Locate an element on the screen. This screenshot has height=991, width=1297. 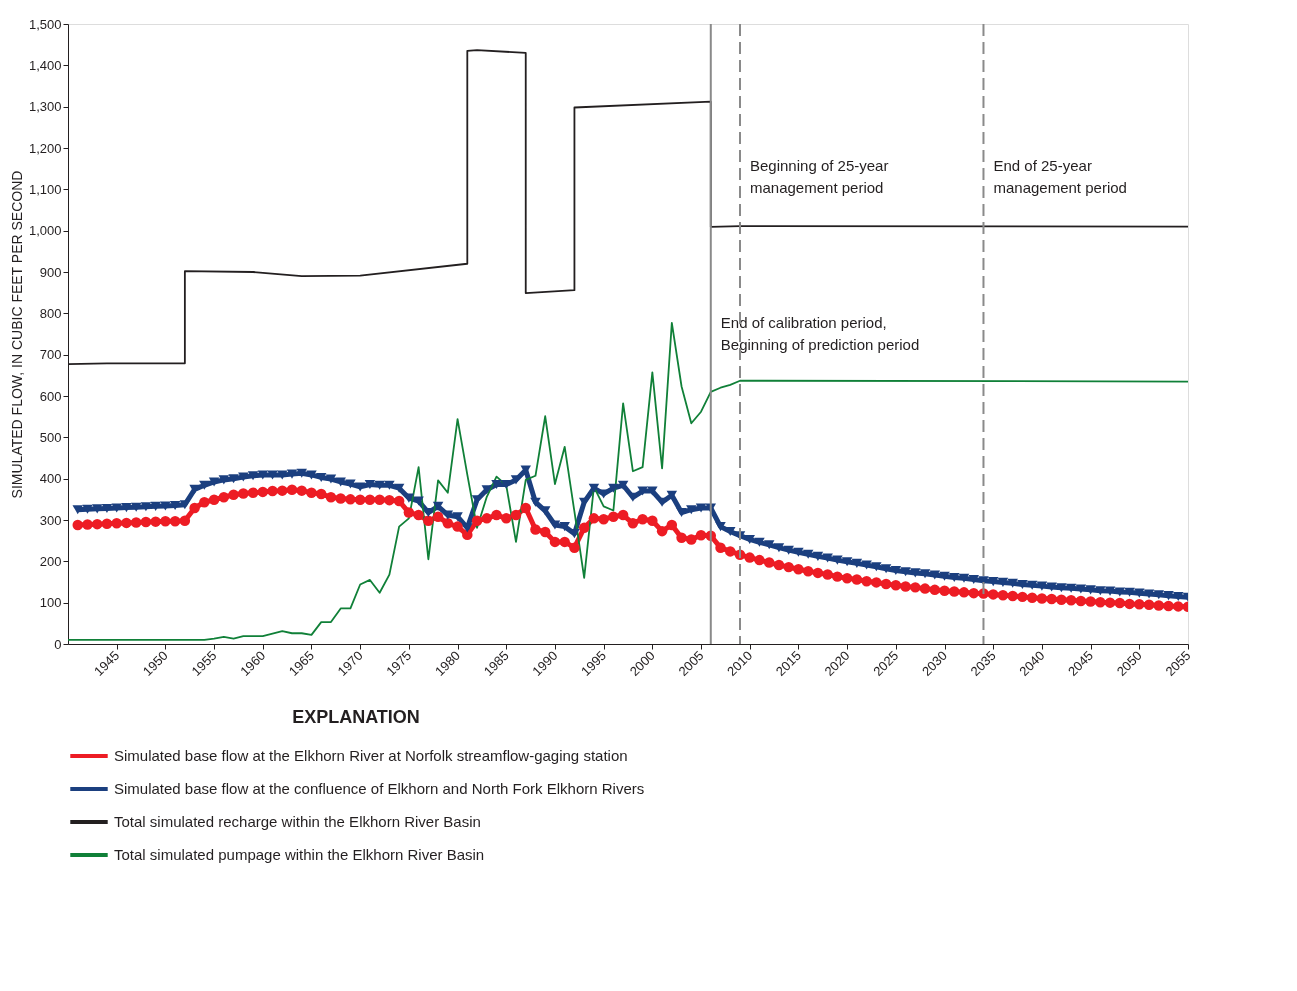
y-tick-label: 1,200 is located at coordinates (45, 148).